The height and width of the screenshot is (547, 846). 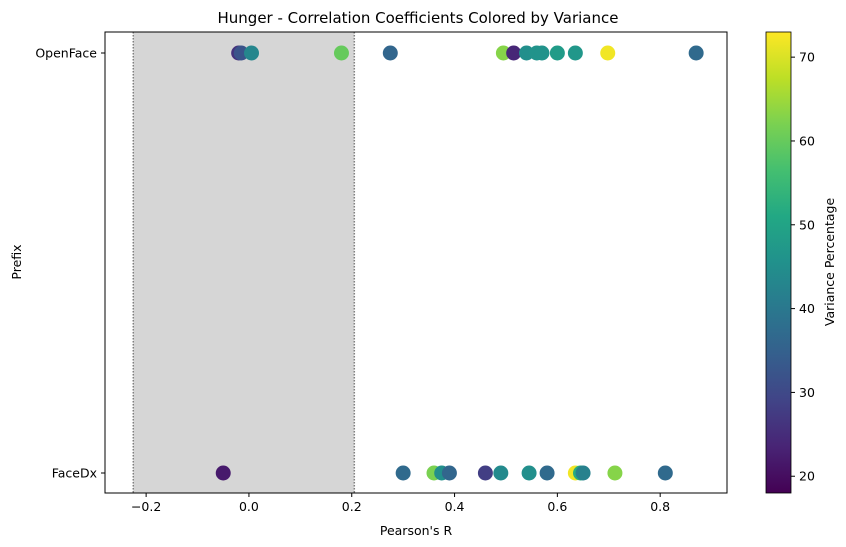 What do you see at coordinates (807, 224) in the screenshot?
I see `colorbar-tick-label: 50` at bounding box center [807, 224].